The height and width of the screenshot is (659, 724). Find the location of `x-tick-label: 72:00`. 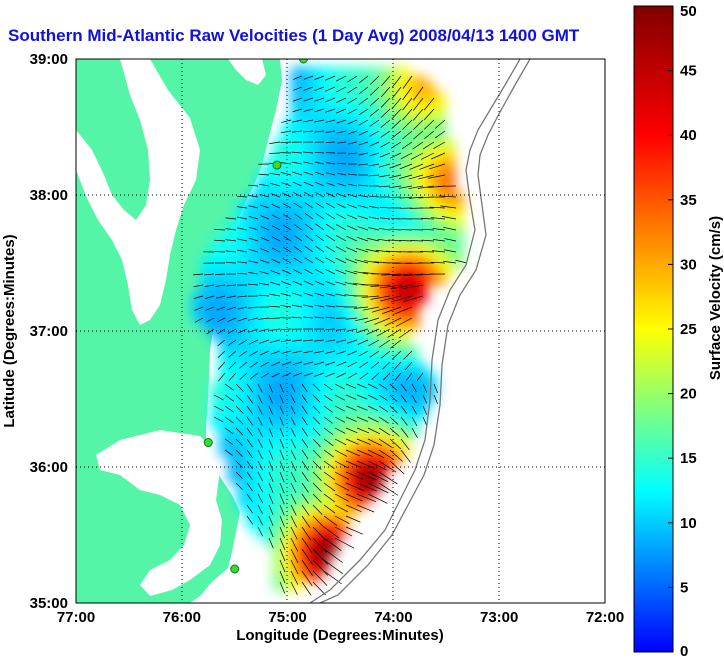

x-tick-label: 72:00 is located at coordinates (605, 617).